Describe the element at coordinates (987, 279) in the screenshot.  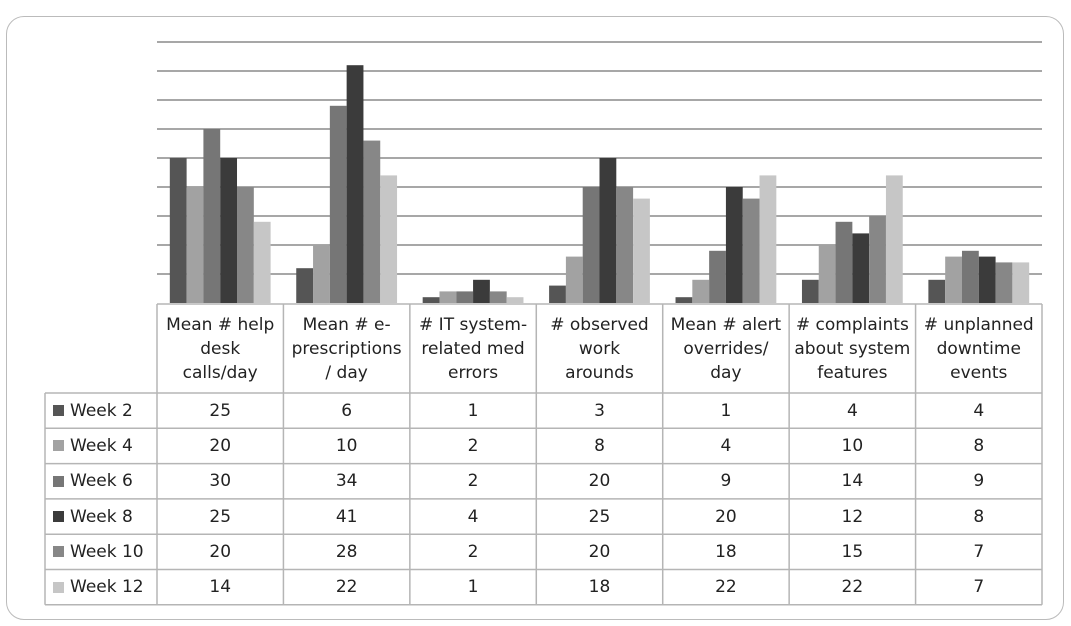
I see `bar-week-8-cat7` at that location.